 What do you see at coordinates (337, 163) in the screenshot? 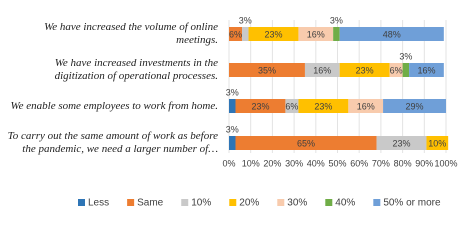
I see `x-tick-label: 50%` at bounding box center [337, 163].